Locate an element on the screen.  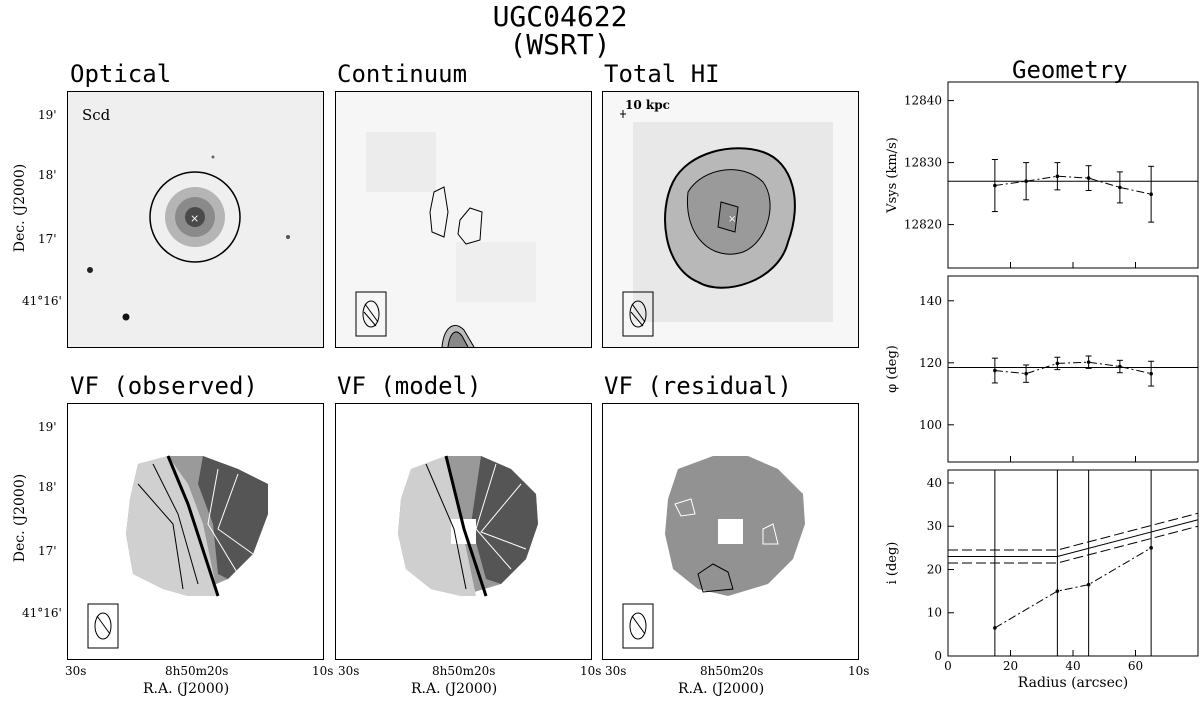
y-tick-label: 12830 is located at coordinates (923, 163).